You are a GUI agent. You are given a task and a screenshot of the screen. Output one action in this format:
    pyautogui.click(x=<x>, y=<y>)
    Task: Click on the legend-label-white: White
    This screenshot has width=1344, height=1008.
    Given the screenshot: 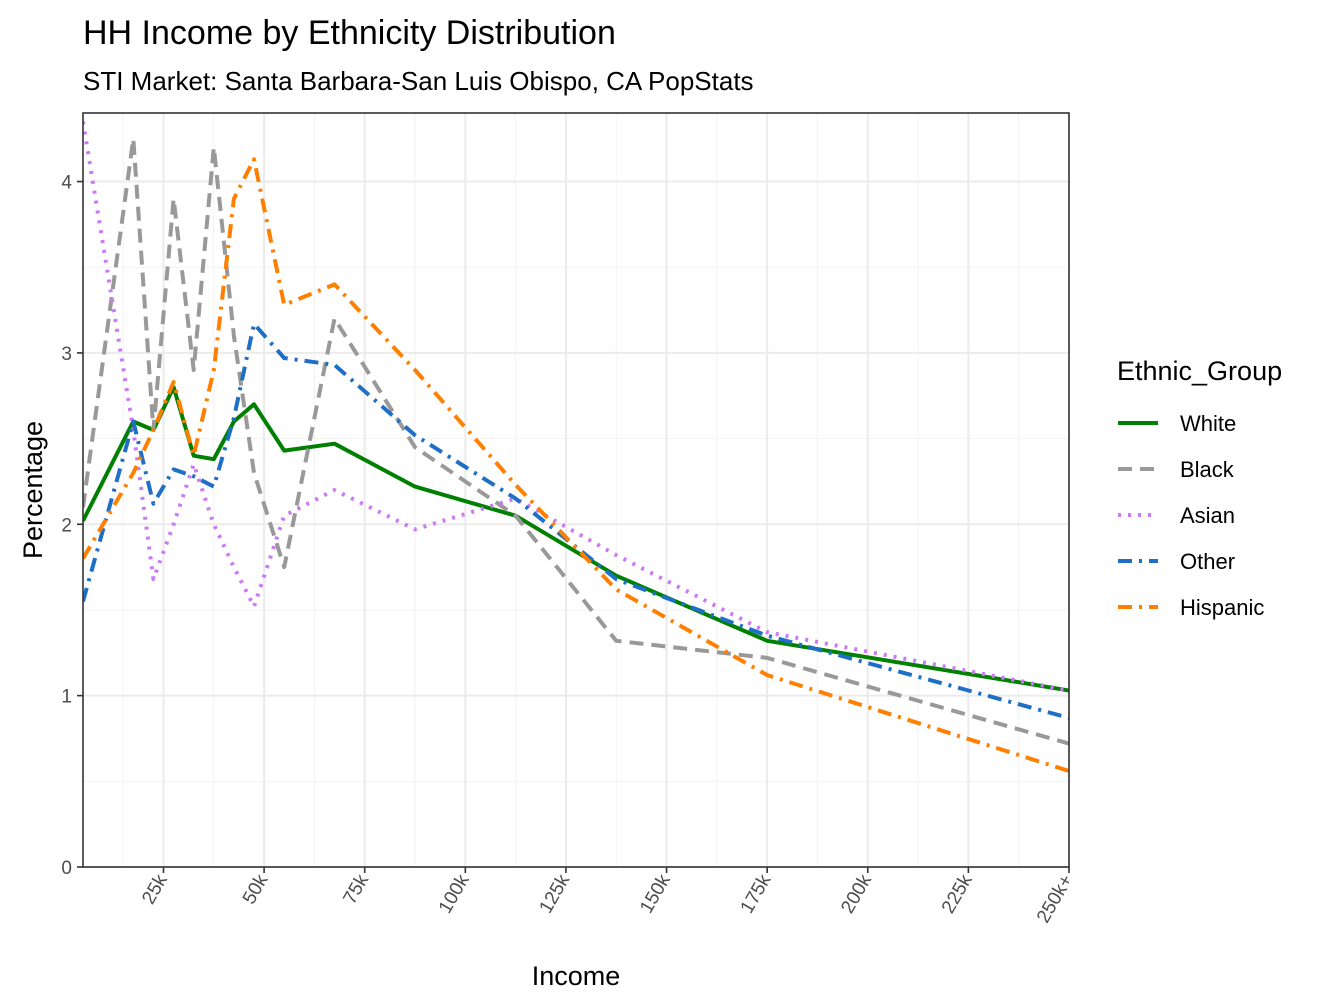 What is the action you would take?
    pyautogui.click(x=1208, y=423)
    